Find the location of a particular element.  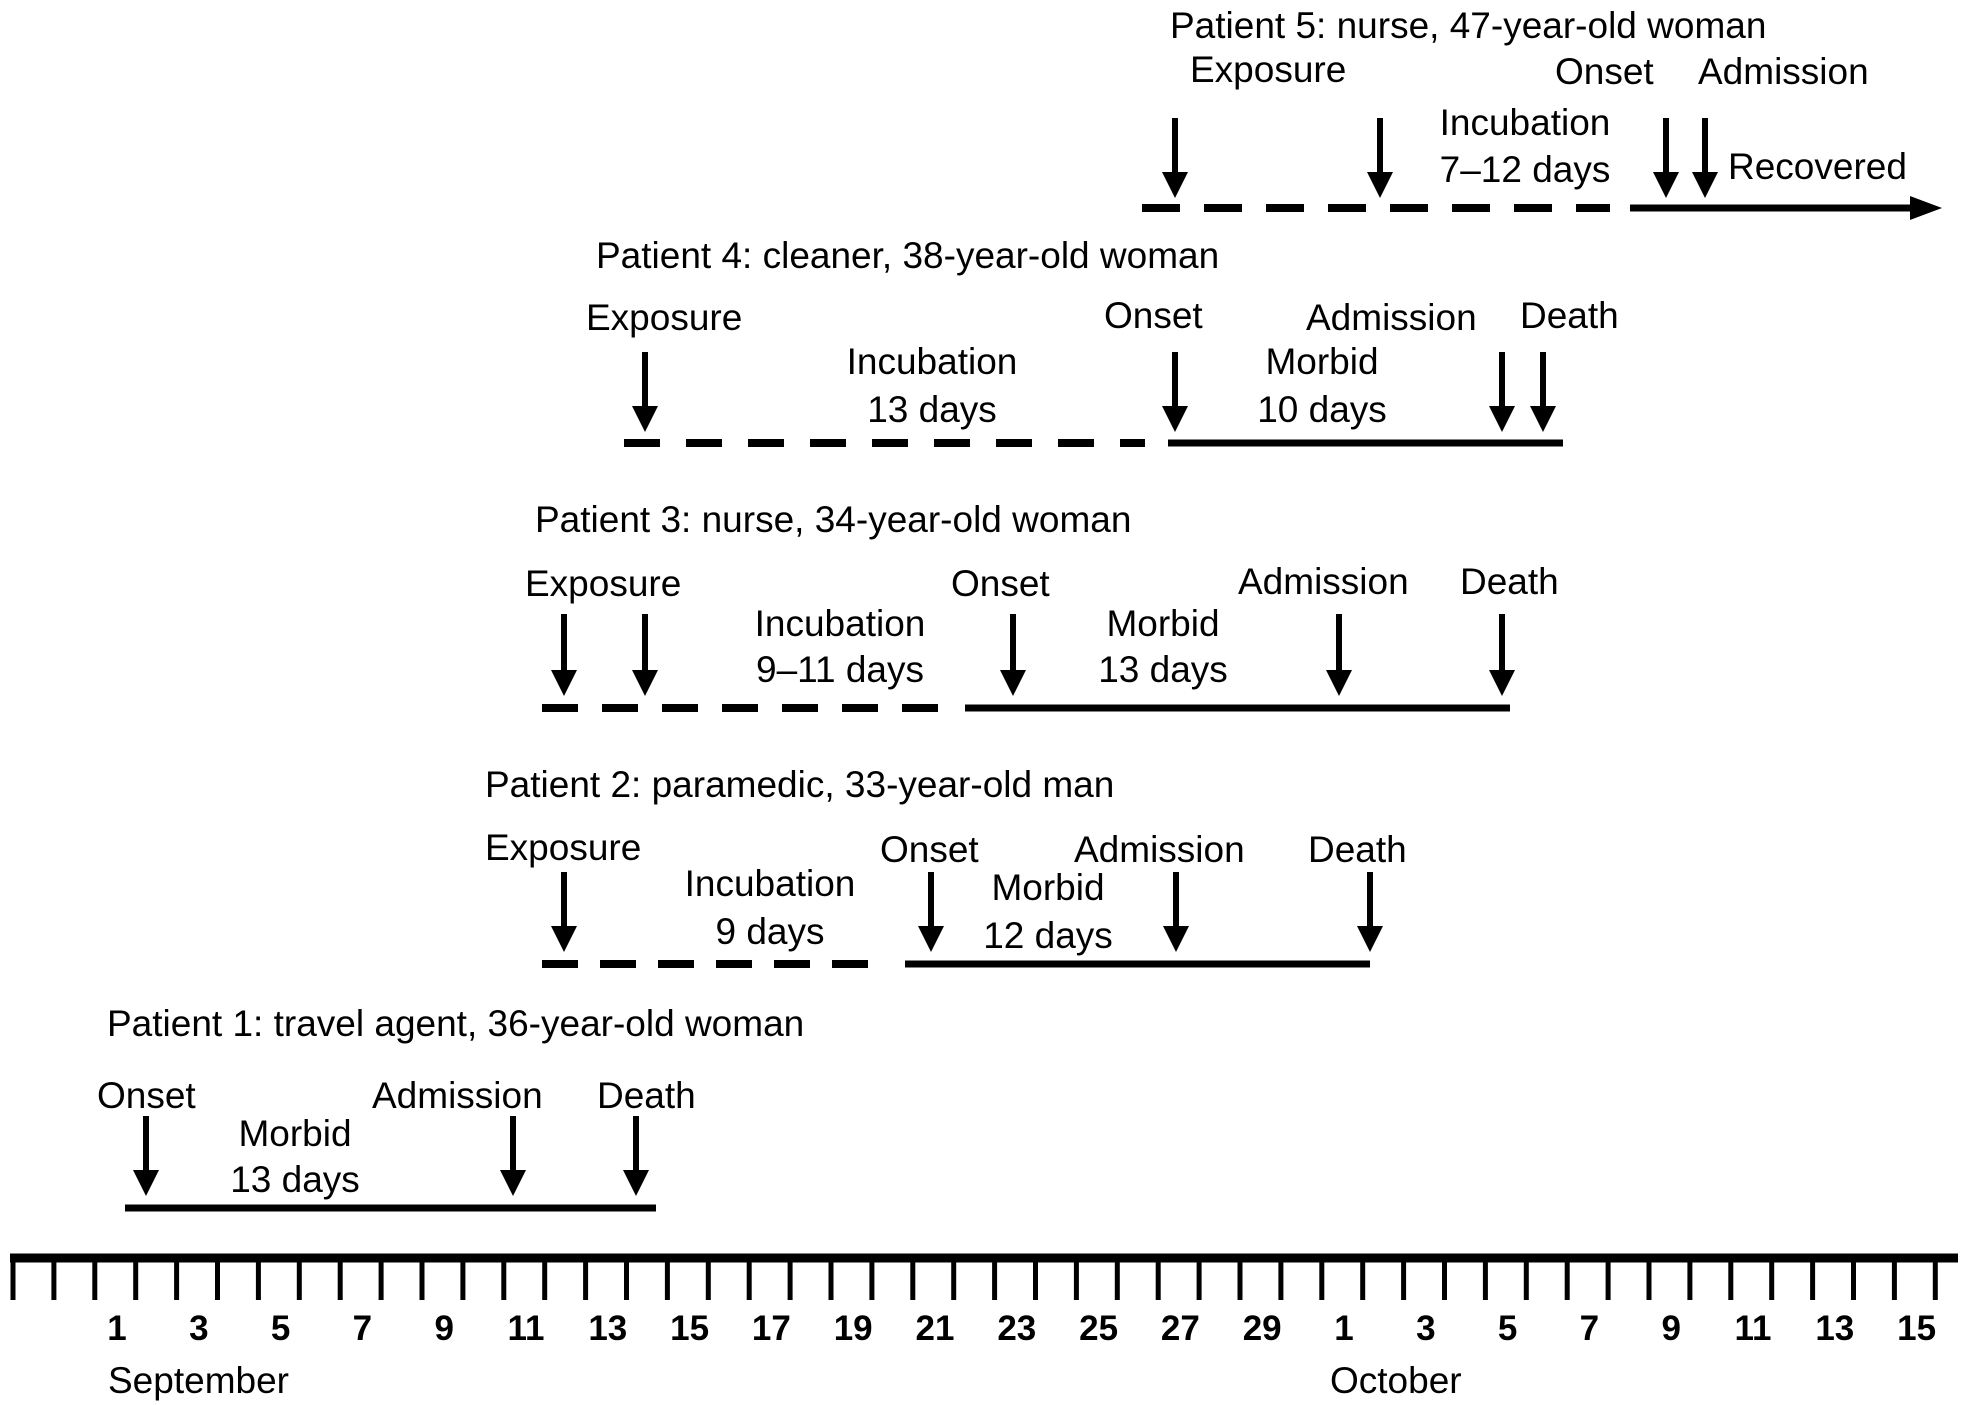

month-label-october: October is located at coordinates (1396, 1380).